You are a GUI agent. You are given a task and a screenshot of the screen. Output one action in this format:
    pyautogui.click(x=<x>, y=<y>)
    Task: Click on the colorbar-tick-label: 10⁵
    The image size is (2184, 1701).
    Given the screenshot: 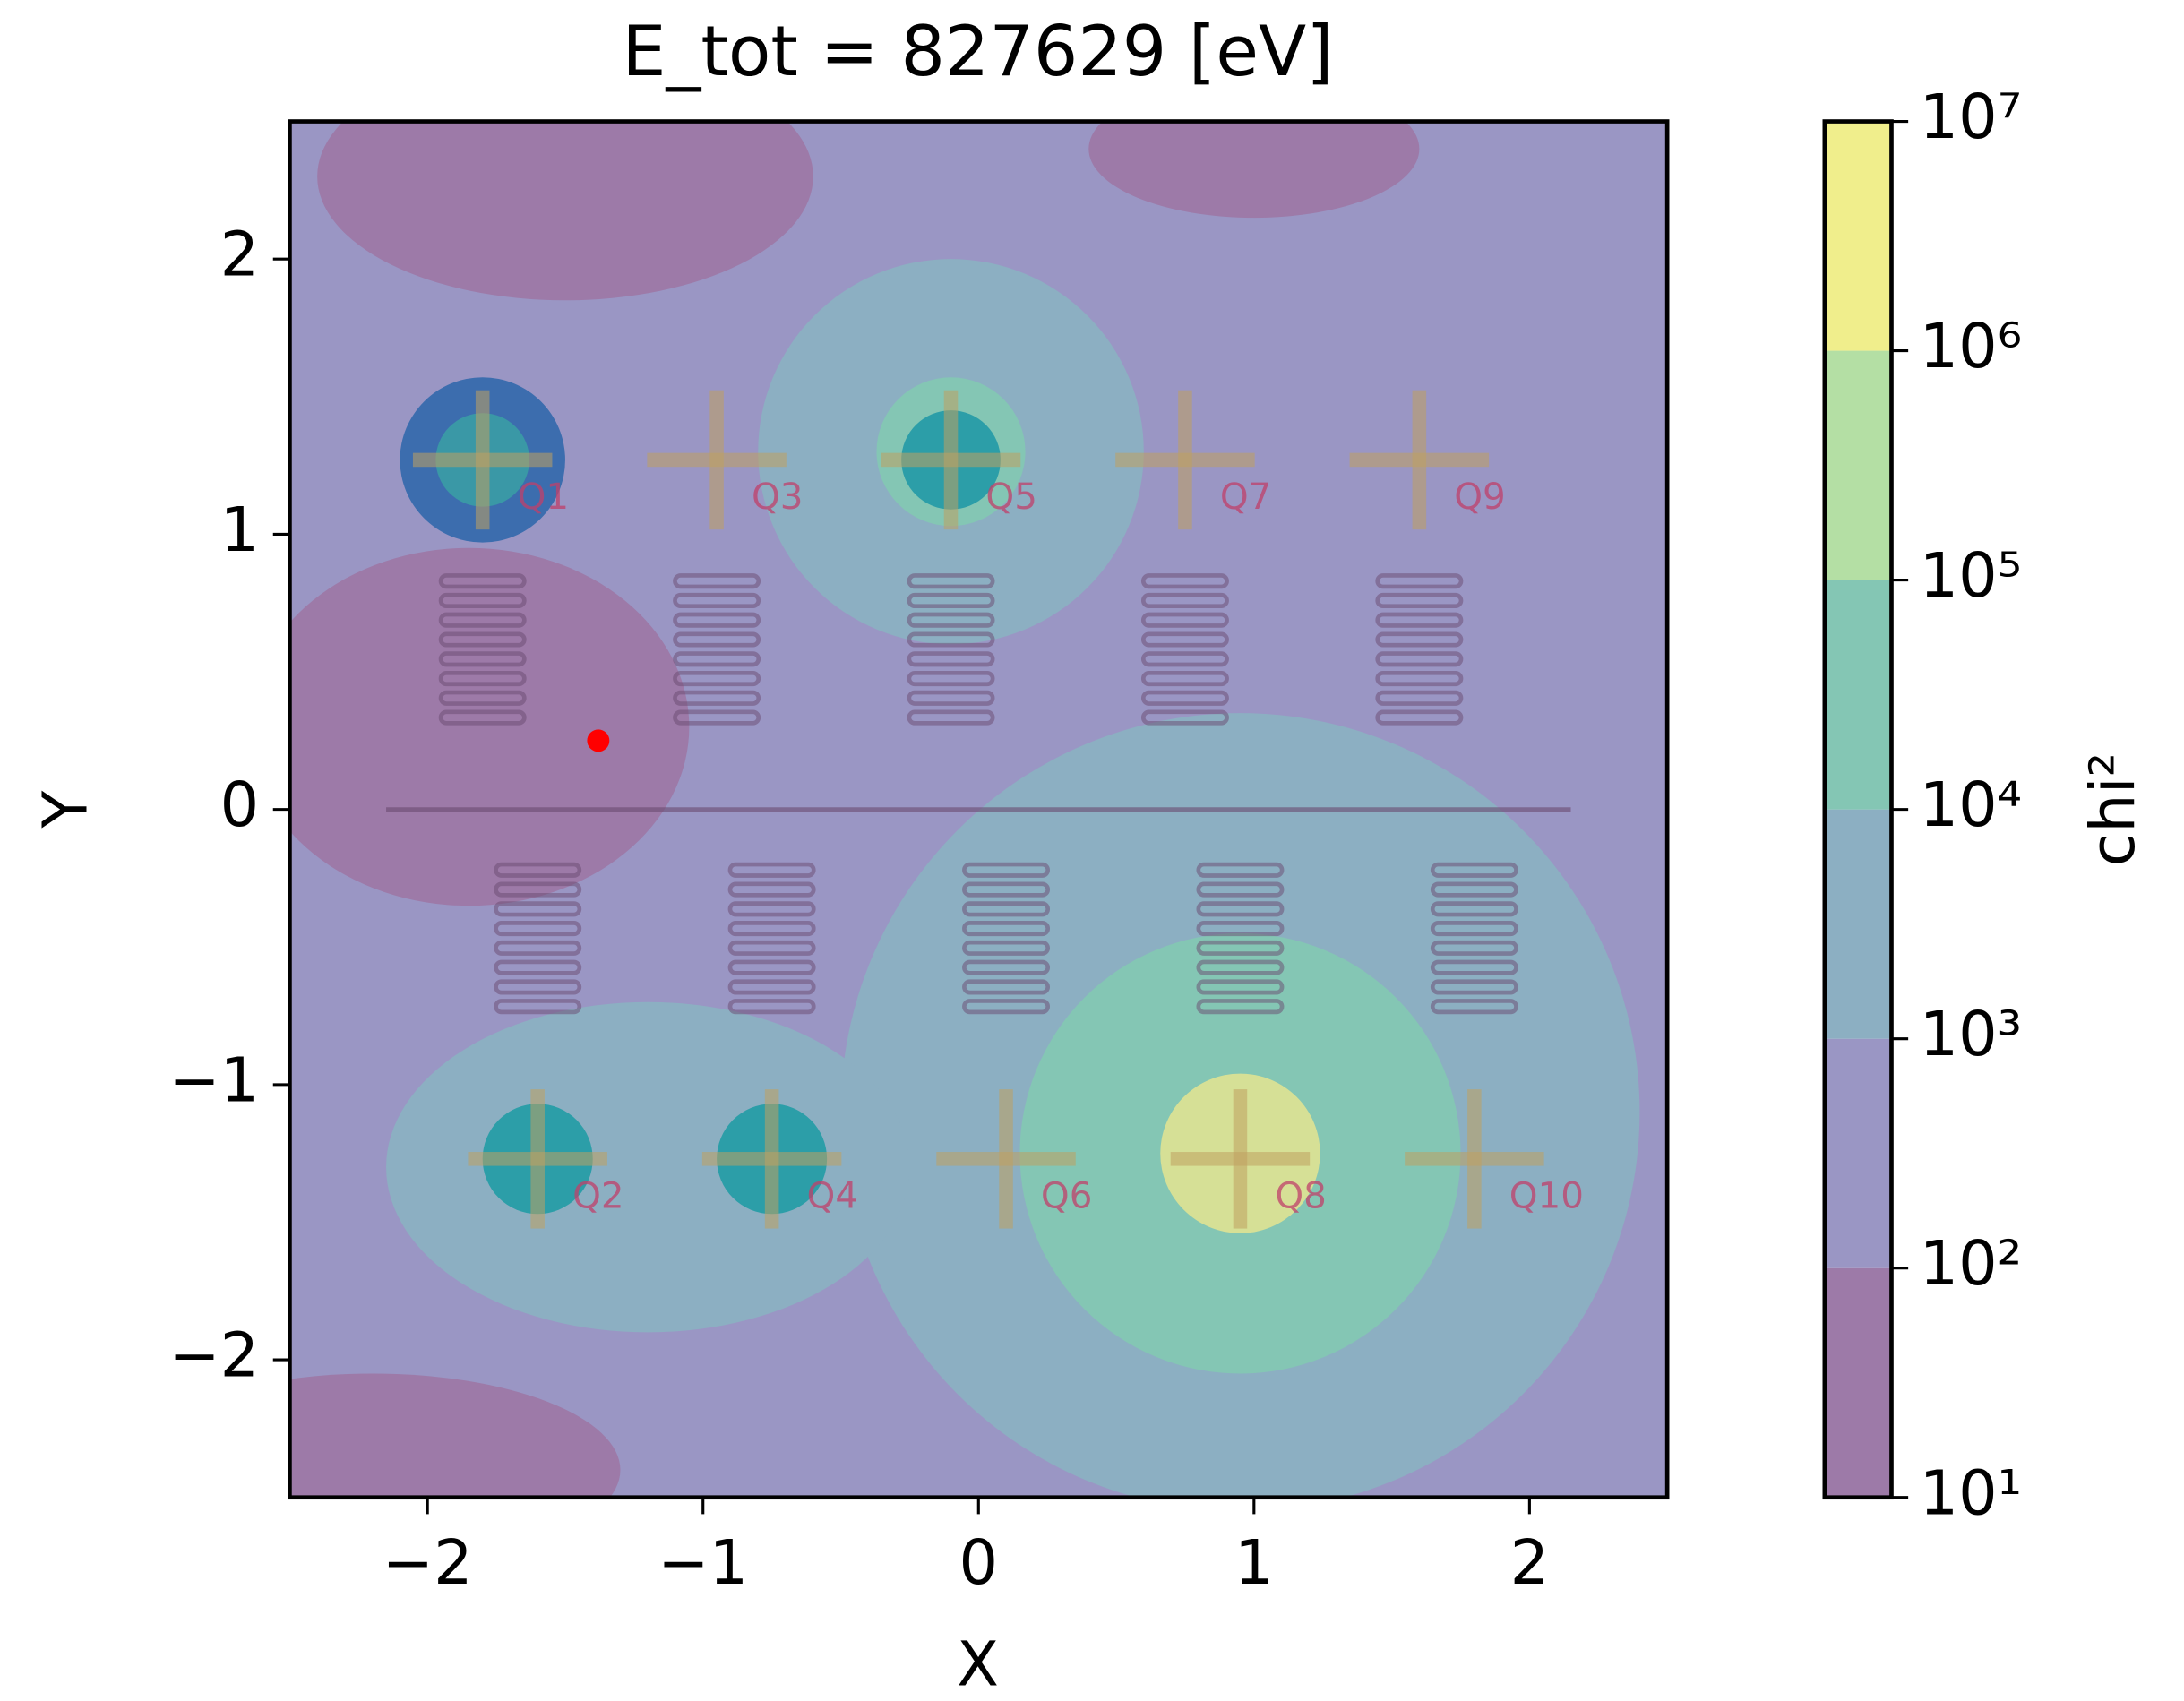 What is the action you would take?
    pyautogui.click(x=1971, y=577)
    